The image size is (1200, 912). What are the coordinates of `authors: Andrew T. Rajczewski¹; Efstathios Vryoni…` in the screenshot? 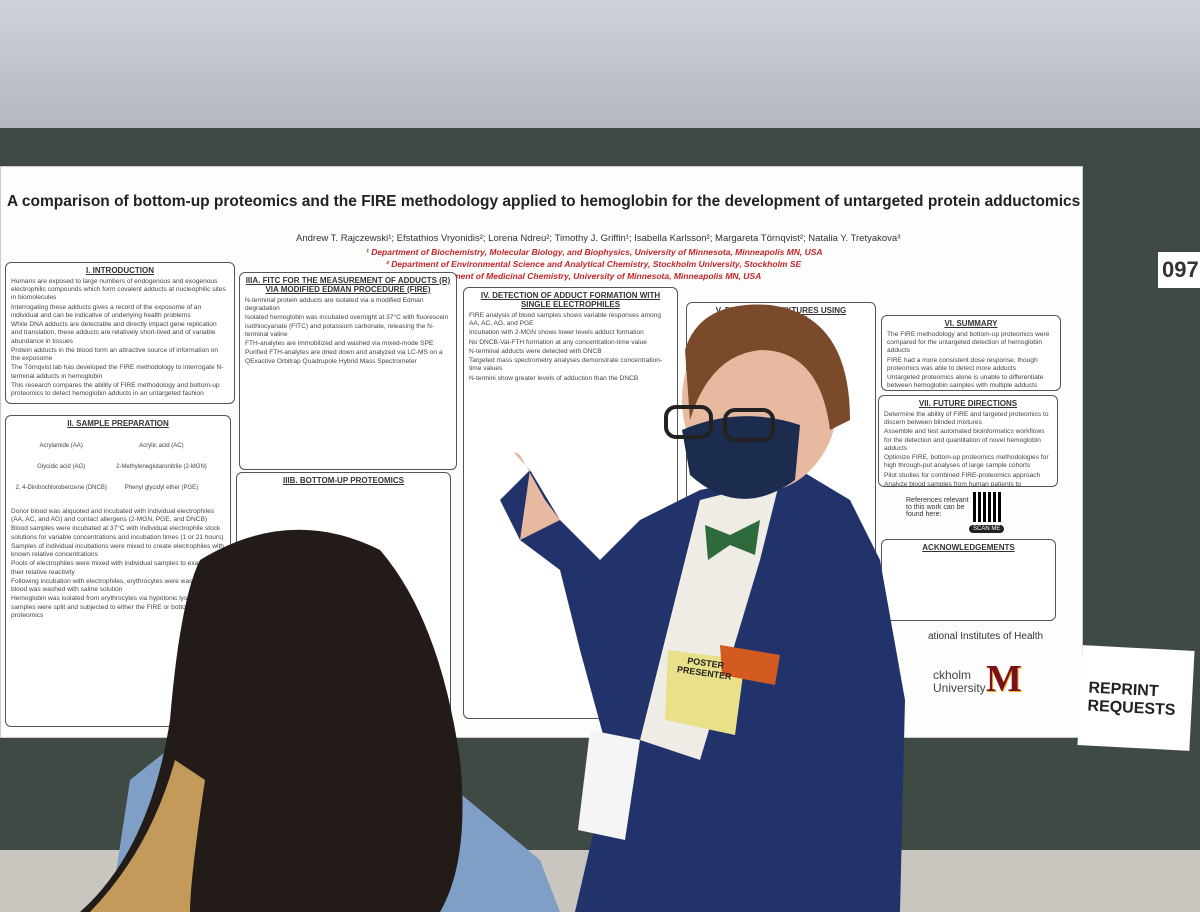 It's located at (598, 238).